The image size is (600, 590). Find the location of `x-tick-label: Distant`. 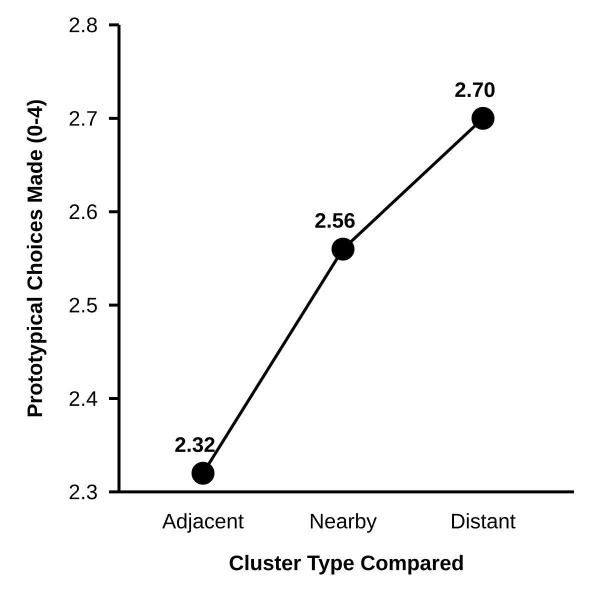

x-tick-label: Distant is located at coordinates (484, 521).